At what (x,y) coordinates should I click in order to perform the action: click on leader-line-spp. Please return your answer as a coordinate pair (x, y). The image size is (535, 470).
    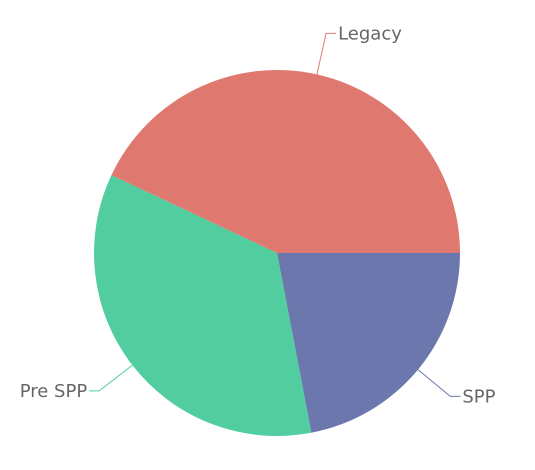
    Looking at the image, I should click on (439, 383).